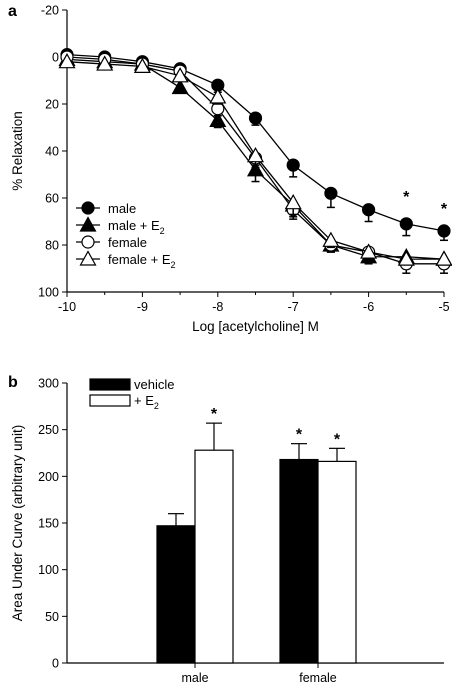  I want to click on y-tick-label: 300, so click(48, 384).